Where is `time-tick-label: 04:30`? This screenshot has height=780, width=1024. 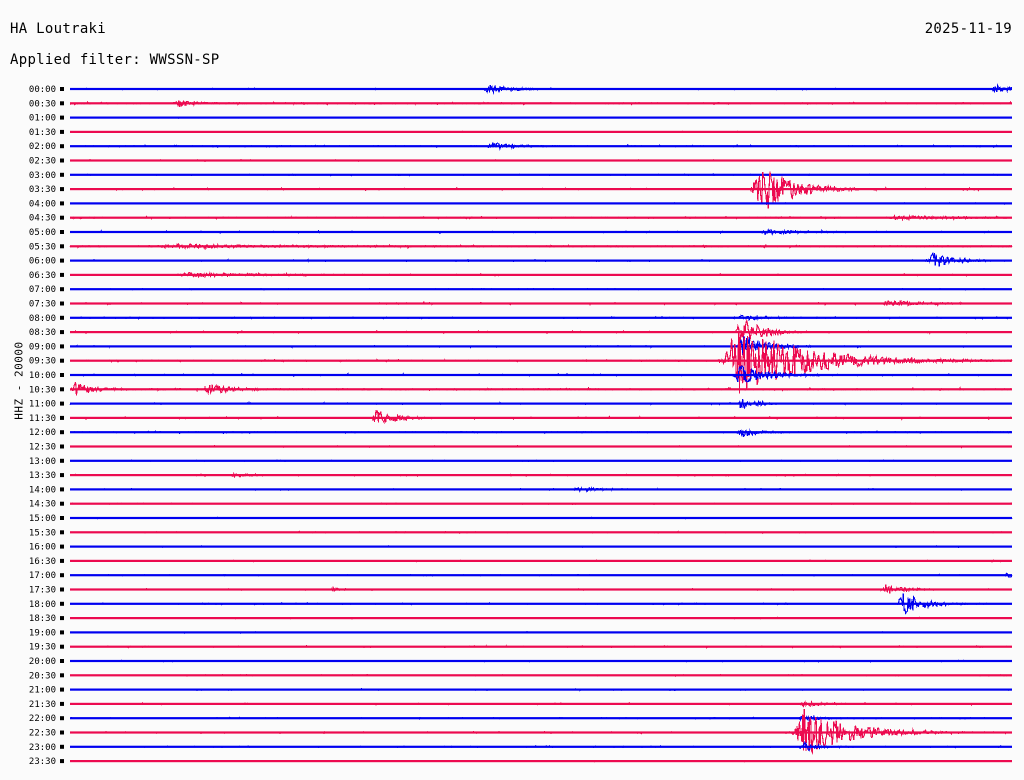 time-tick-label: 04:30 is located at coordinates (42, 219).